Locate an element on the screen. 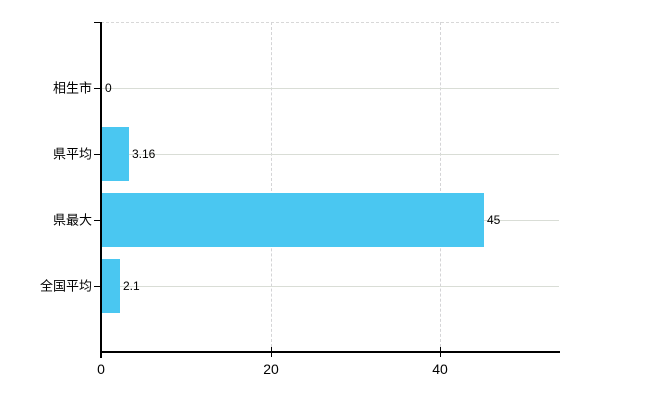  y-axis-top-tick is located at coordinates (97, 22).